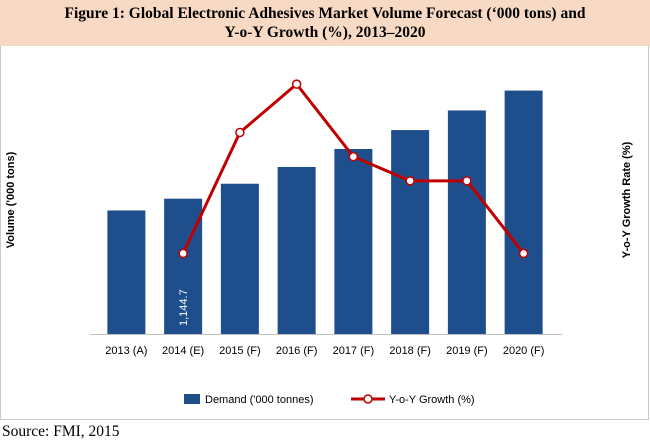 The width and height of the screenshot is (650, 446). What do you see at coordinates (325, 32) in the screenshot?
I see `chart-title-line-2: Y-o-Y Growth (%), 2013–2020` at bounding box center [325, 32].